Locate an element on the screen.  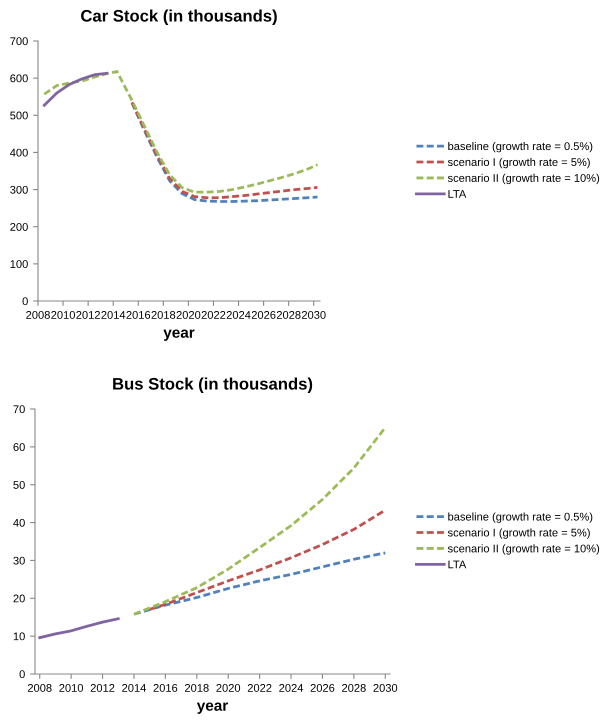
y-tick-label: 700 is located at coordinates (19, 41).